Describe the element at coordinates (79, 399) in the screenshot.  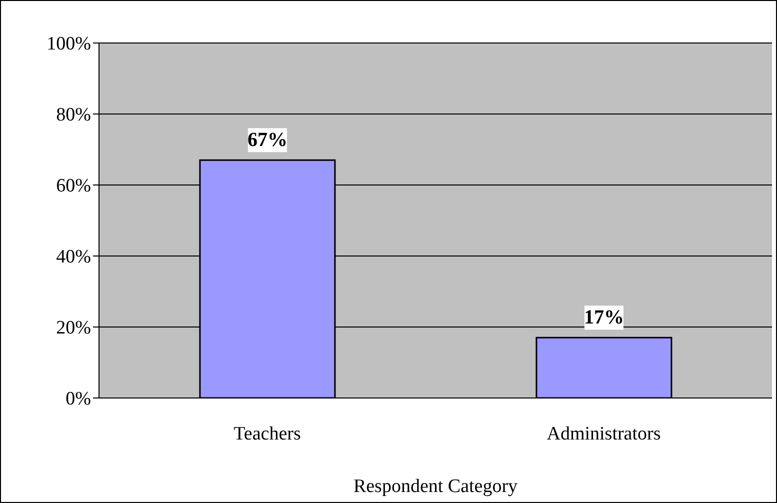
I see `y-tick-label: 0%` at that location.